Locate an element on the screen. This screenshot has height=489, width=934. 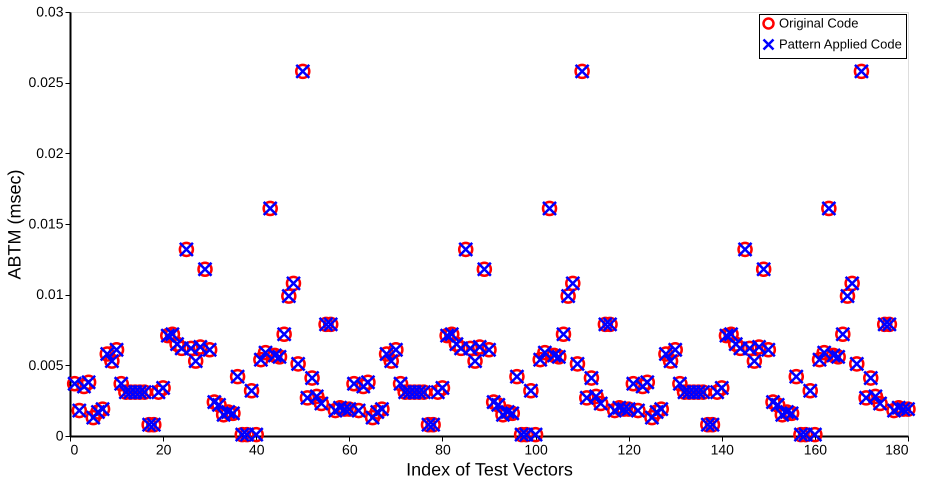
y-tick-label: 0.01 is located at coordinates (50, 294).